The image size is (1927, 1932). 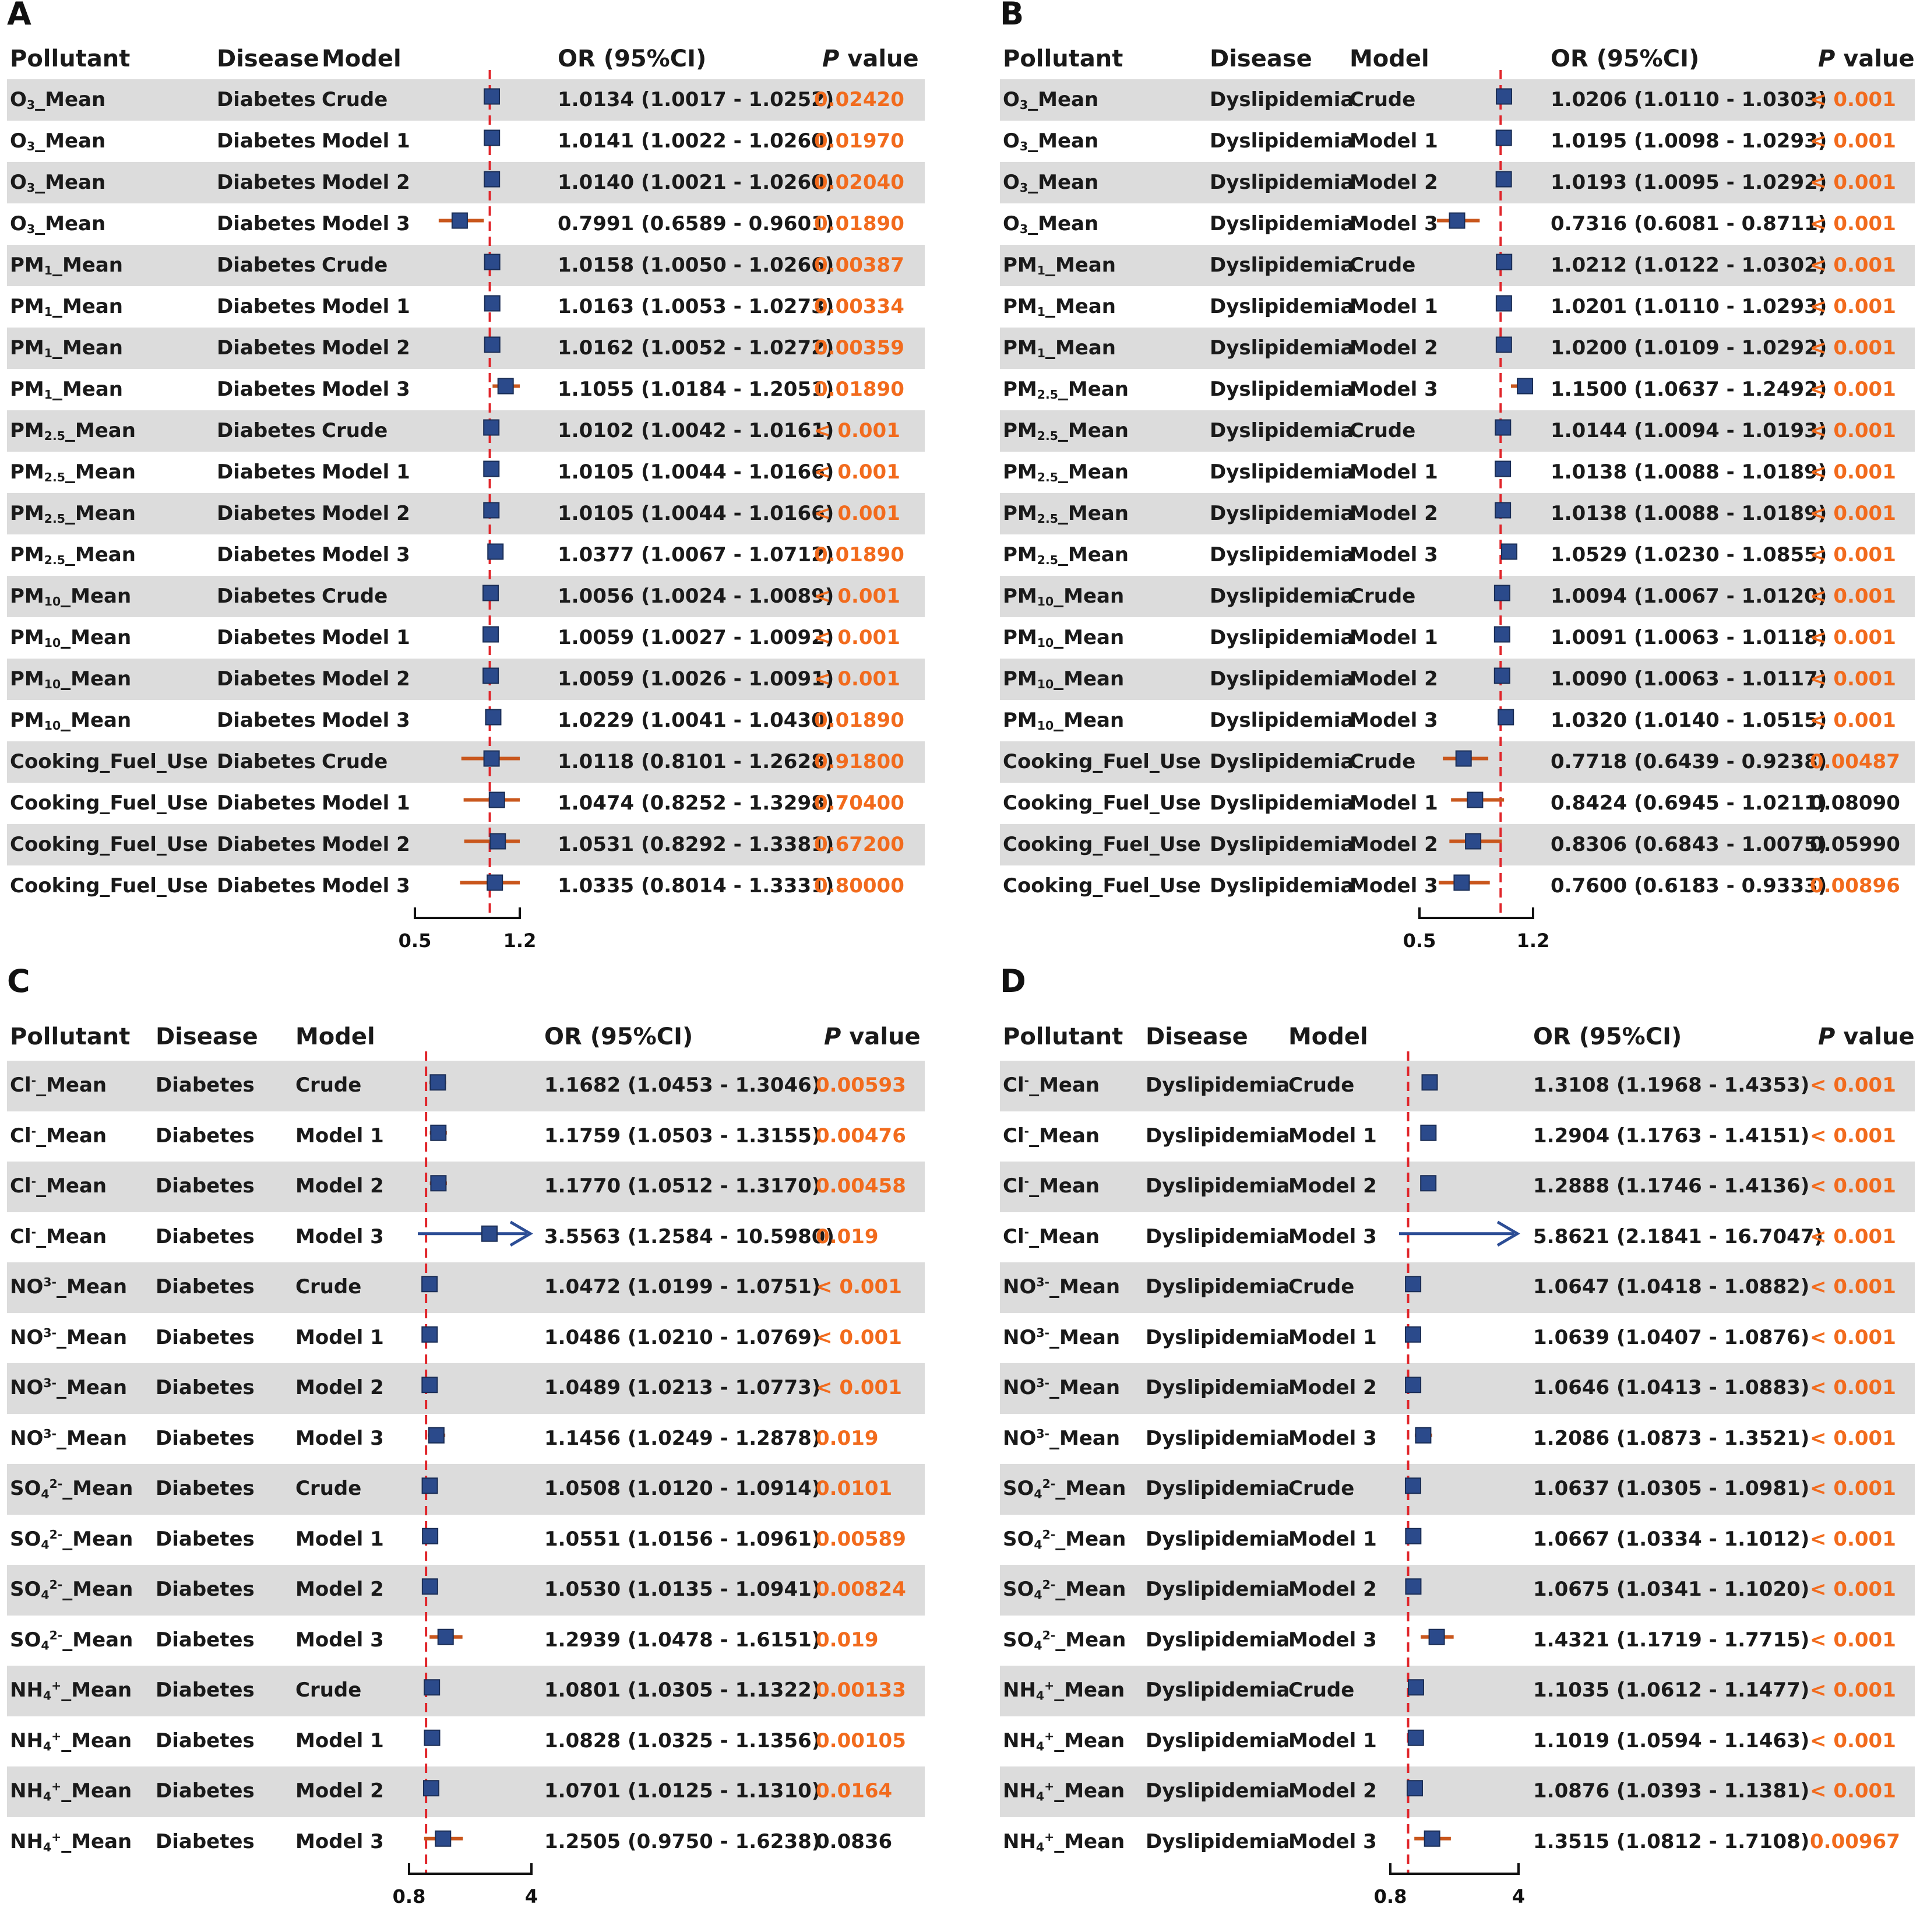 I want to click on or-ci-cell: 1.3108 (1.1968 - 1.4353), so click(x=1671, y=1085).